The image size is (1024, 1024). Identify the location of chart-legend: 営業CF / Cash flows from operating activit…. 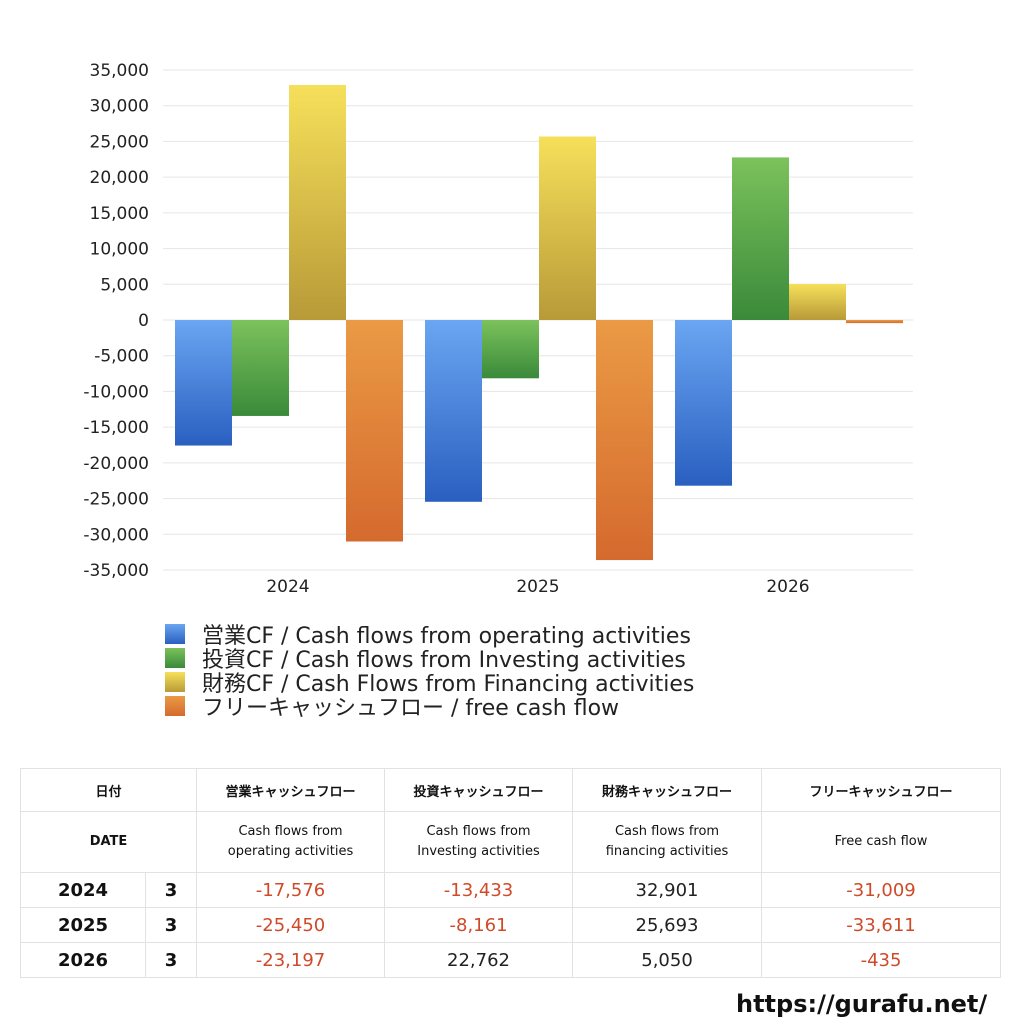
(429, 671).